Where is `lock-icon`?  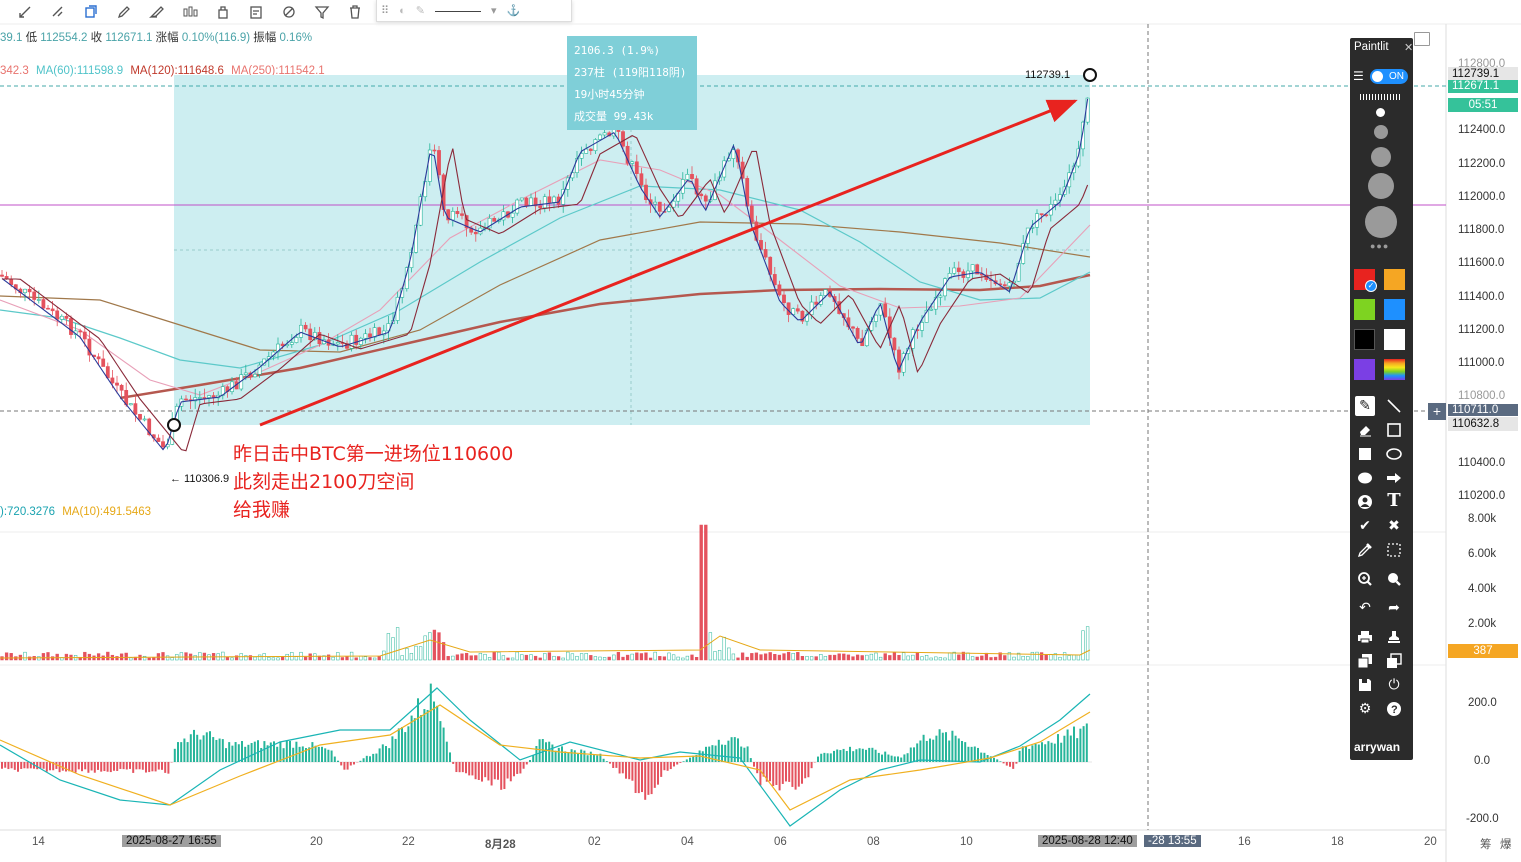
lock-icon is located at coordinates (222, 12).